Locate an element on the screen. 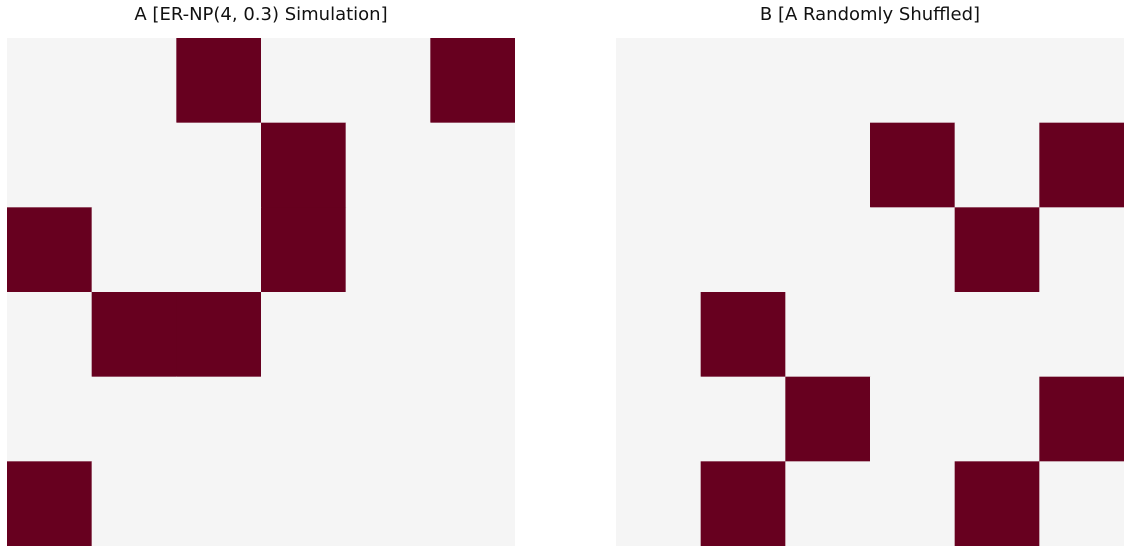 The width and height of the screenshot is (1130, 552). heatmap-cell-b-r3-c5 is located at coordinates (1081, 335).